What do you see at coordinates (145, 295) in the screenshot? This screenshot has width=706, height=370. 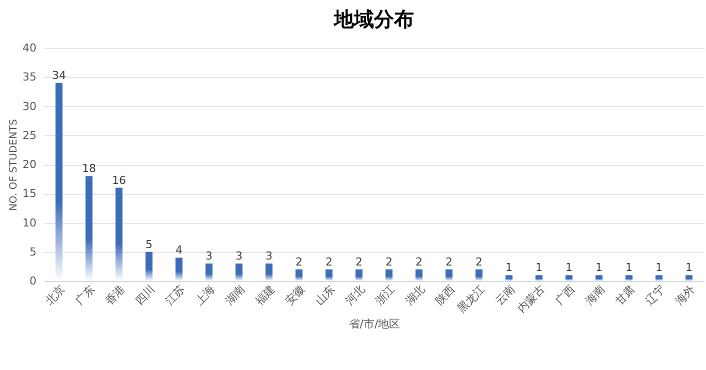 I see `x-tick-label: 四川` at bounding box center [145, 295].